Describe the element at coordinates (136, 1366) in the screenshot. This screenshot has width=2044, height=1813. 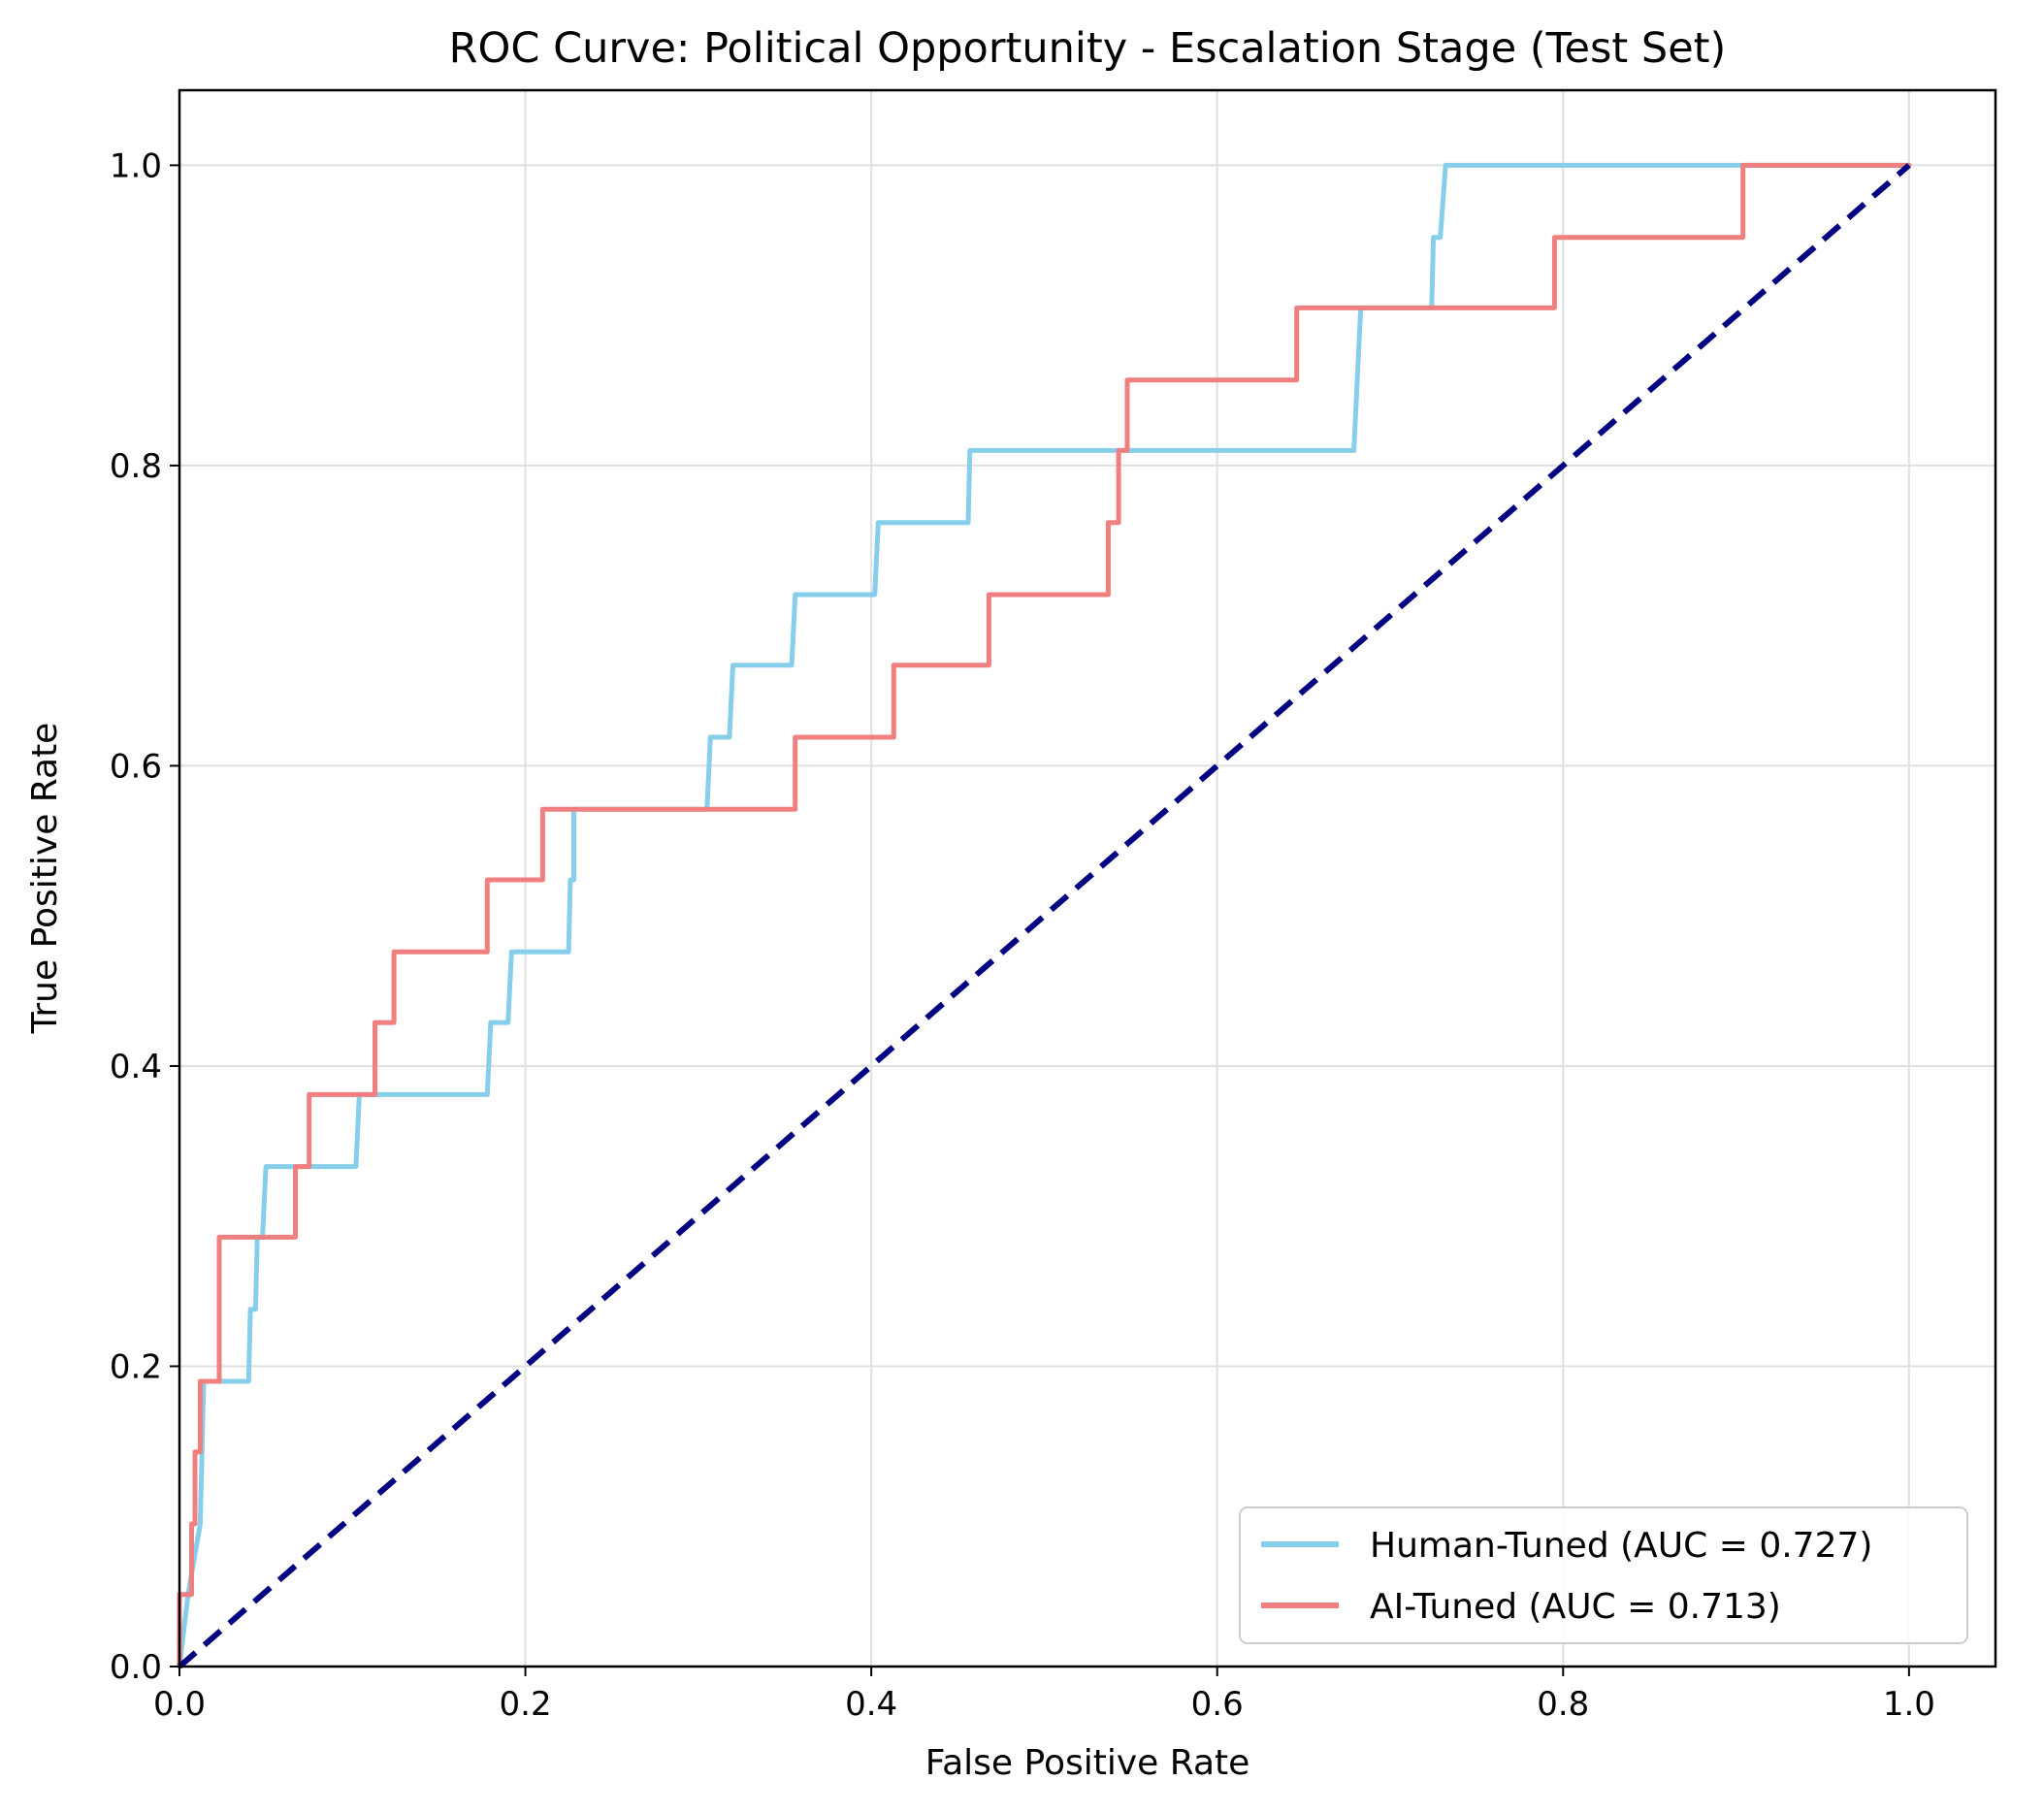
I see `y-tick-label: 0.2` at that location.